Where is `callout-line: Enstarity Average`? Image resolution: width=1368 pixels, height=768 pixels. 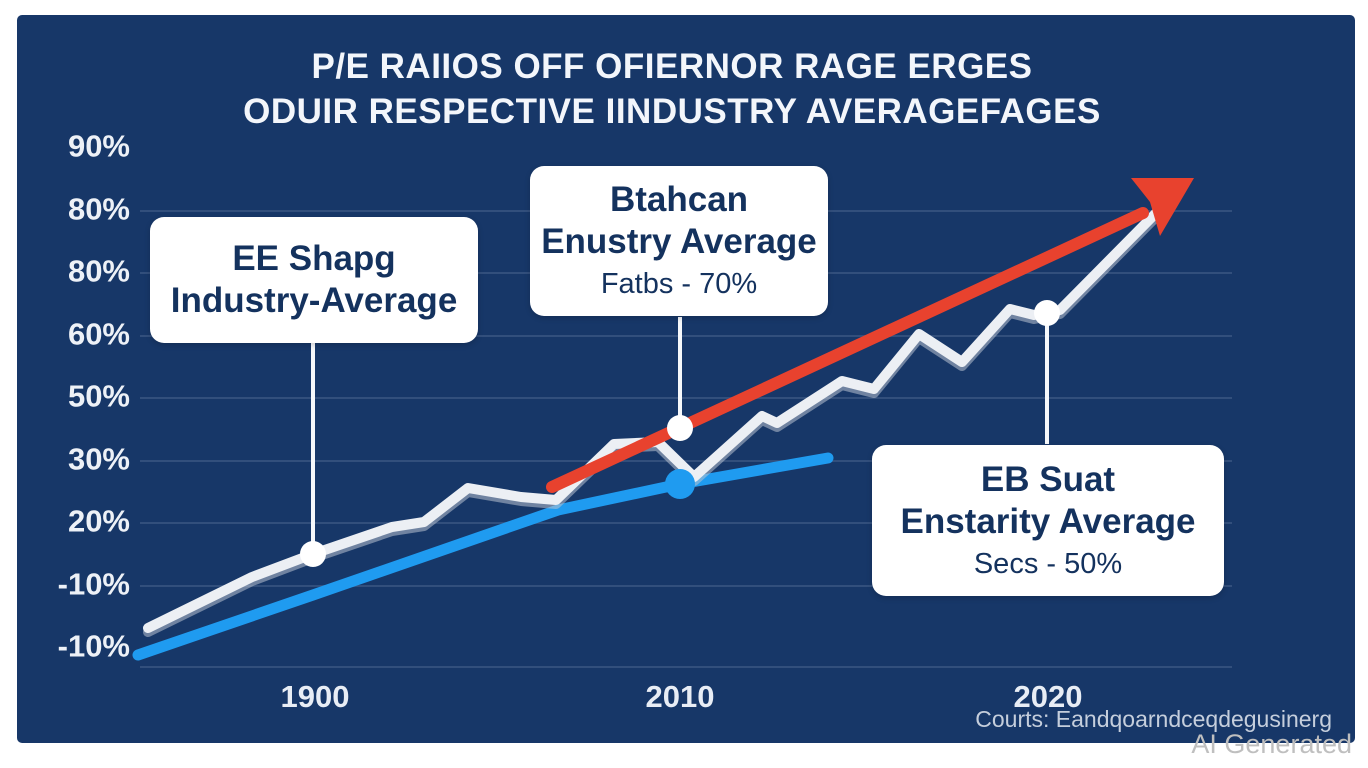
callout-line: Enstarity Average is located at coordinates (1048, 521).